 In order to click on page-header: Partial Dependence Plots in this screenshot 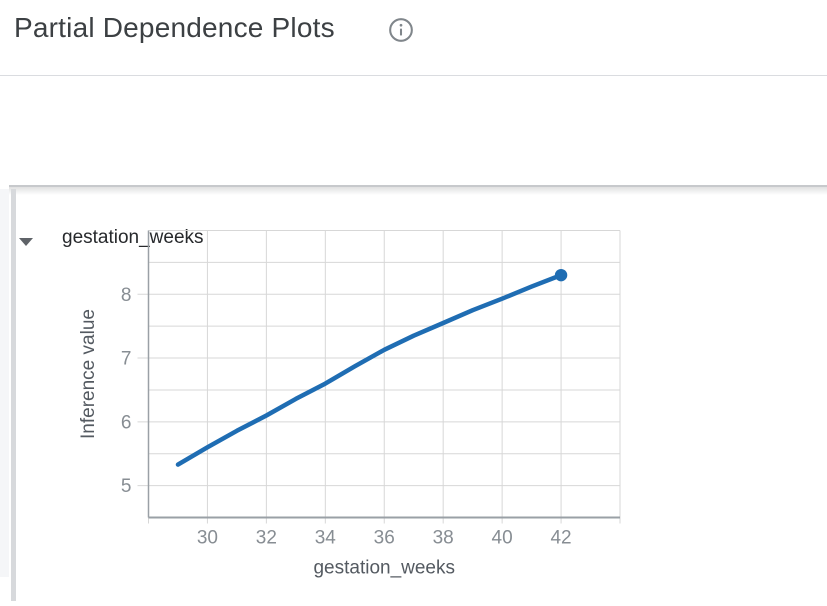, I will do `click(413, 37)`.